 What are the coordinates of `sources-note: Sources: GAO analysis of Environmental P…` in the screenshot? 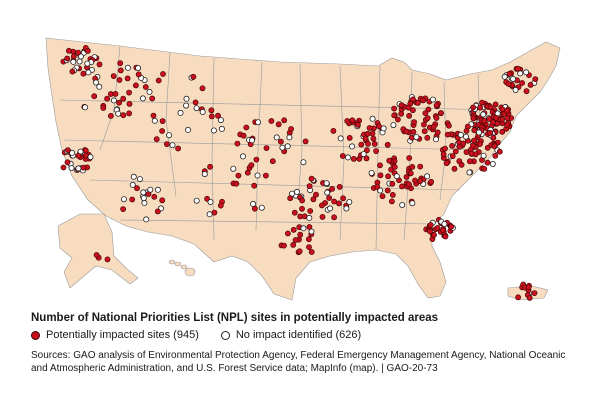 It's located at (298, 362).